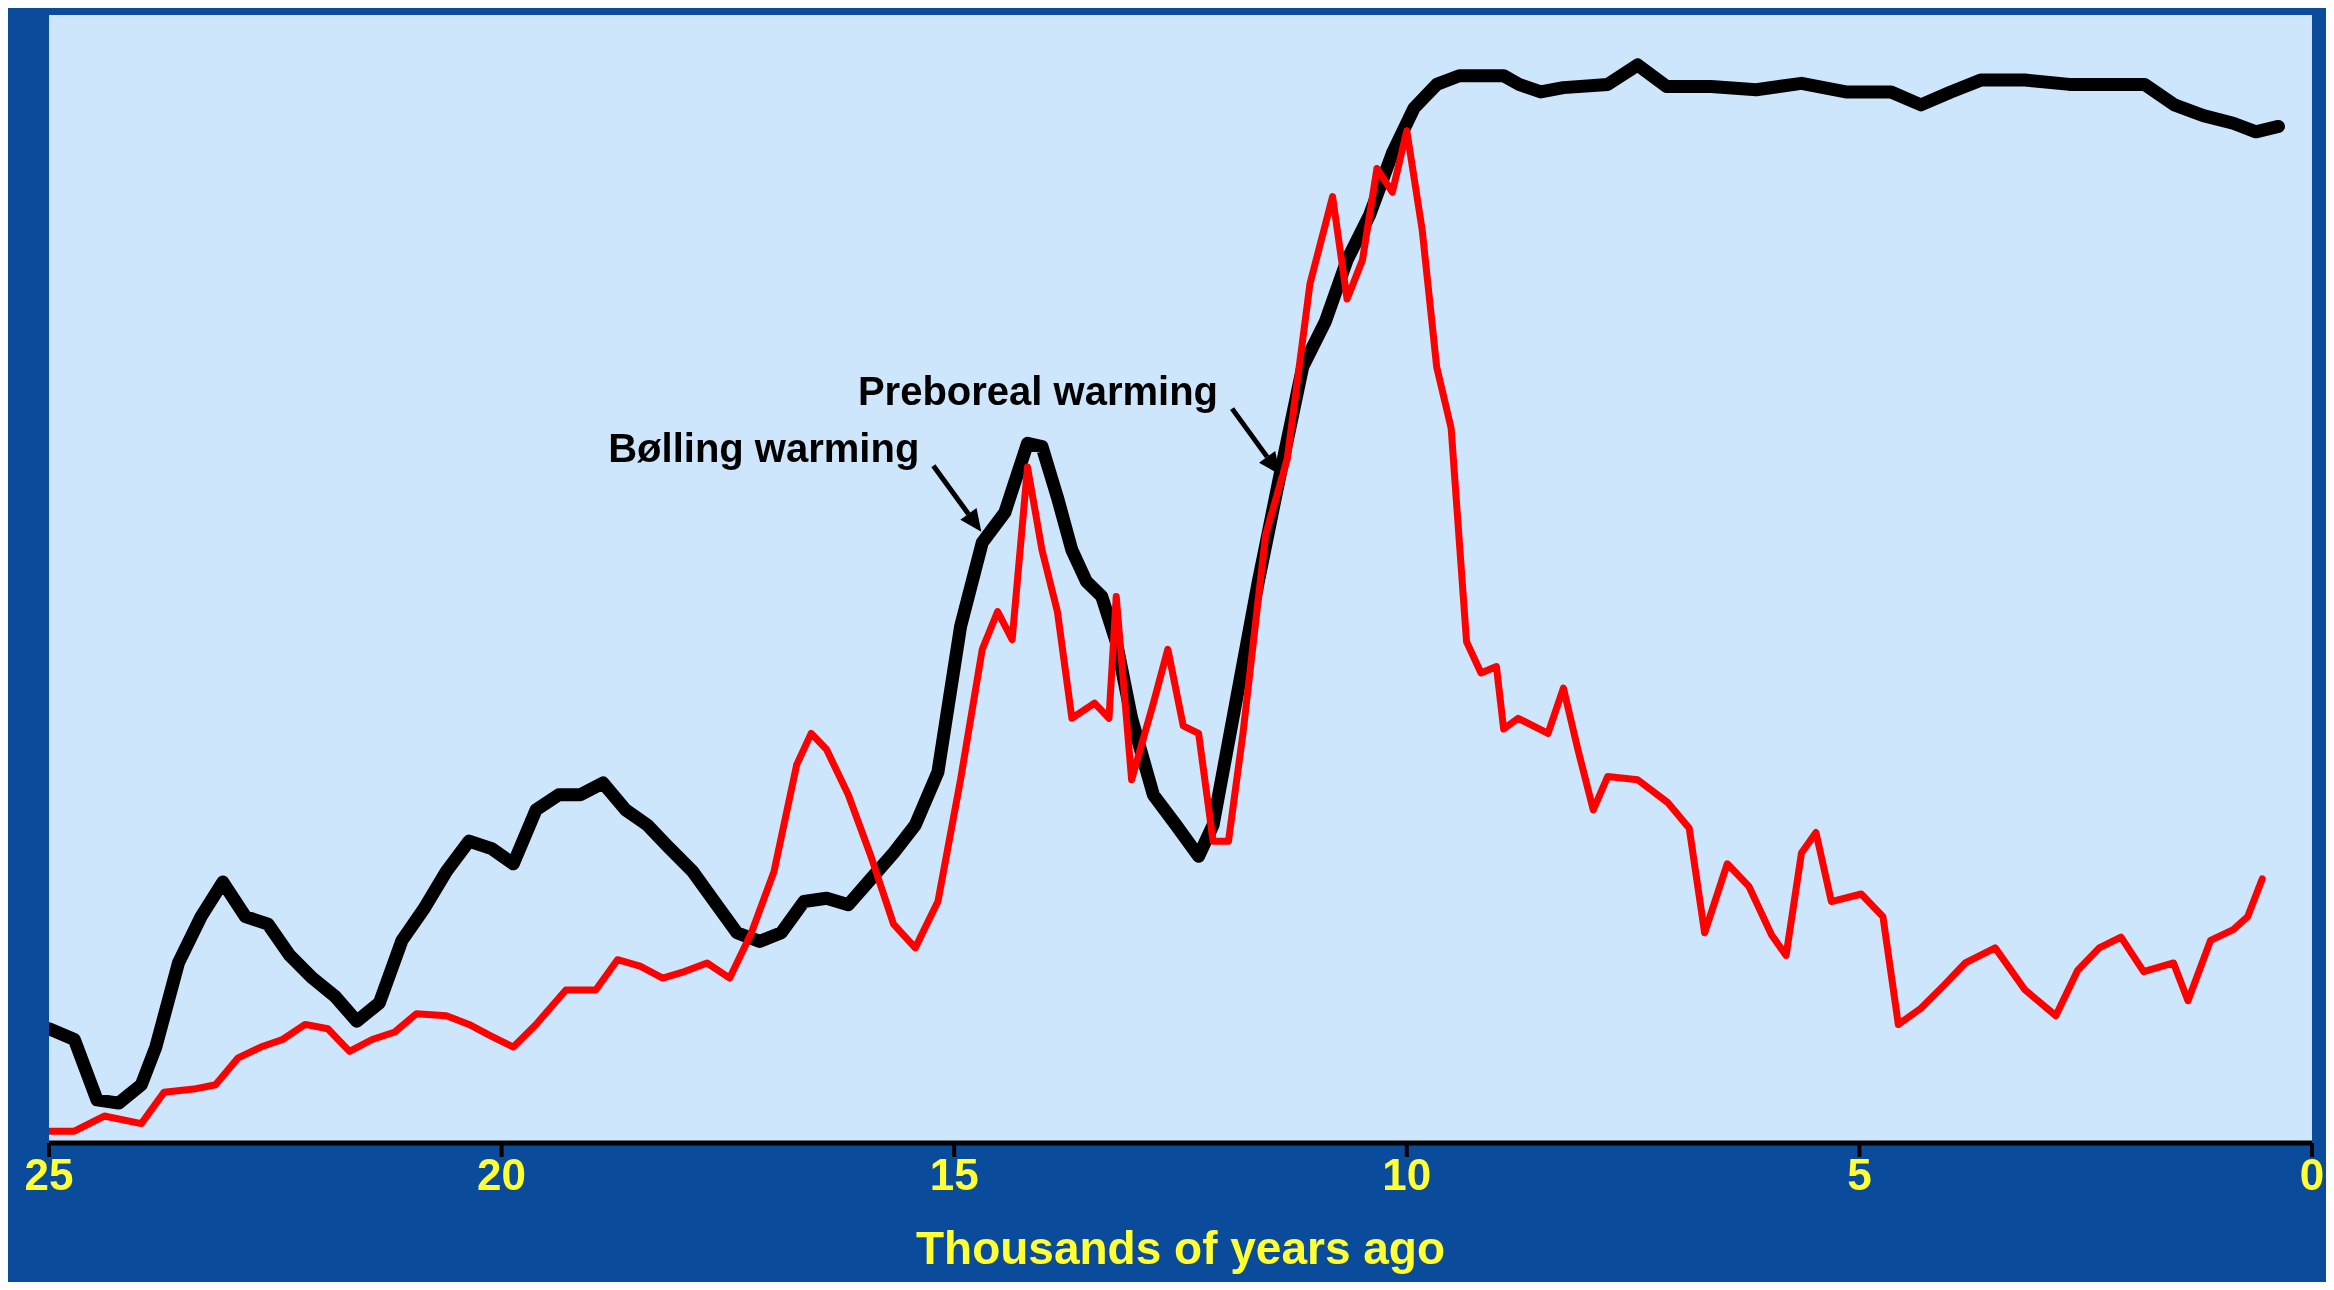 This screenshot has height=1290, width=2334. I want to click on x-tick-label: 25, so click(49, 1175).